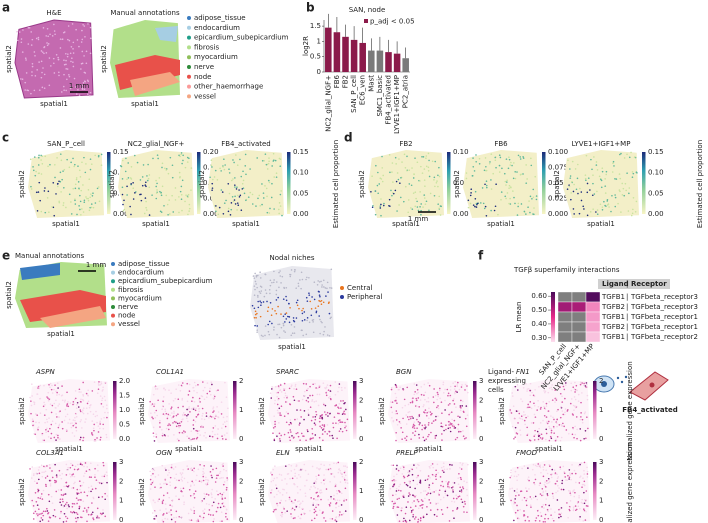 This screenshot has height=523, width=708. I want to click on gene-title: COL3A1, so click(50, 453).